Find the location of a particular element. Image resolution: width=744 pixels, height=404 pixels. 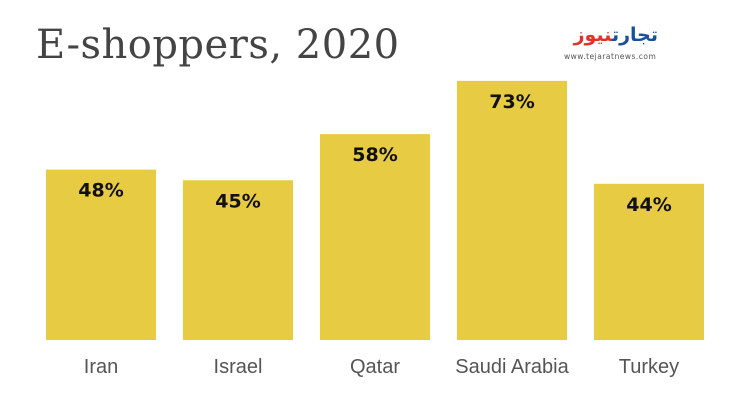

bar-turkey is located at coordinates (649, 261).